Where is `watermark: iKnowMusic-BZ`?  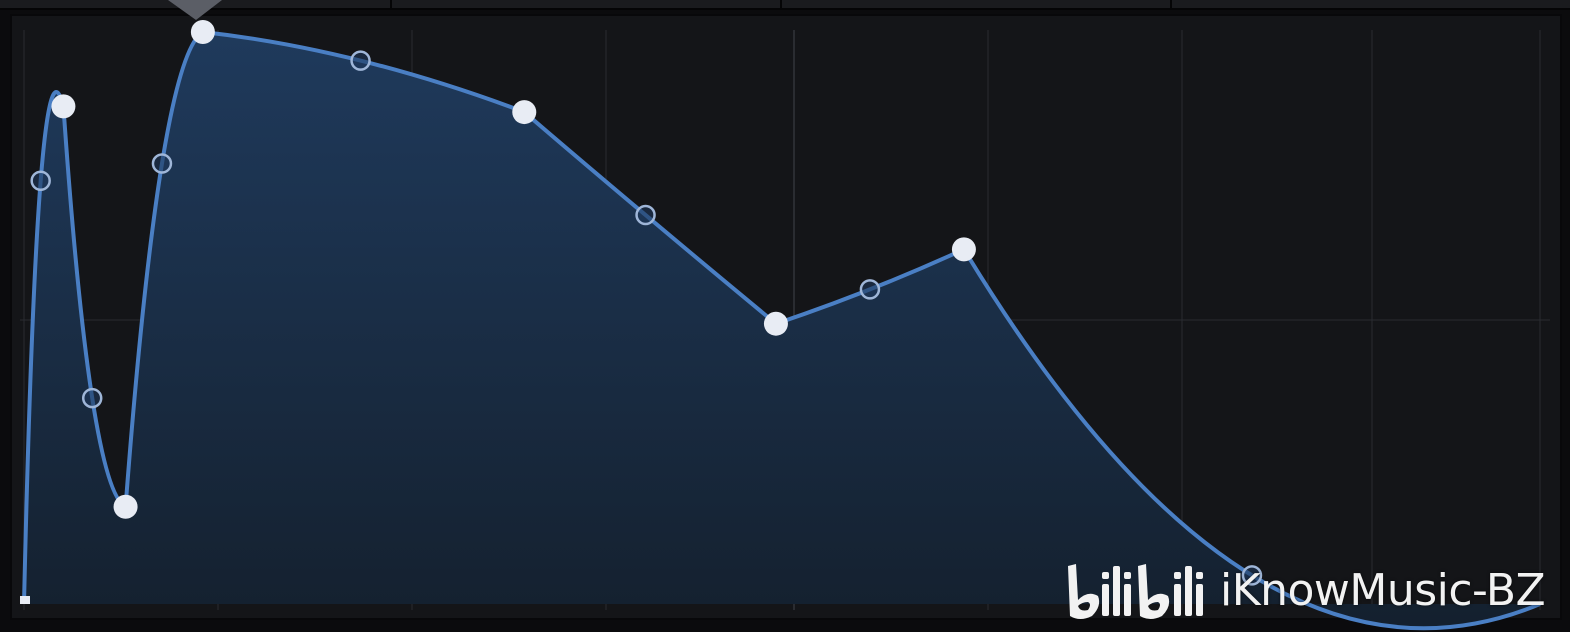
watermark: iKnowMusic-BZ is located at coordinates (1304, 591).